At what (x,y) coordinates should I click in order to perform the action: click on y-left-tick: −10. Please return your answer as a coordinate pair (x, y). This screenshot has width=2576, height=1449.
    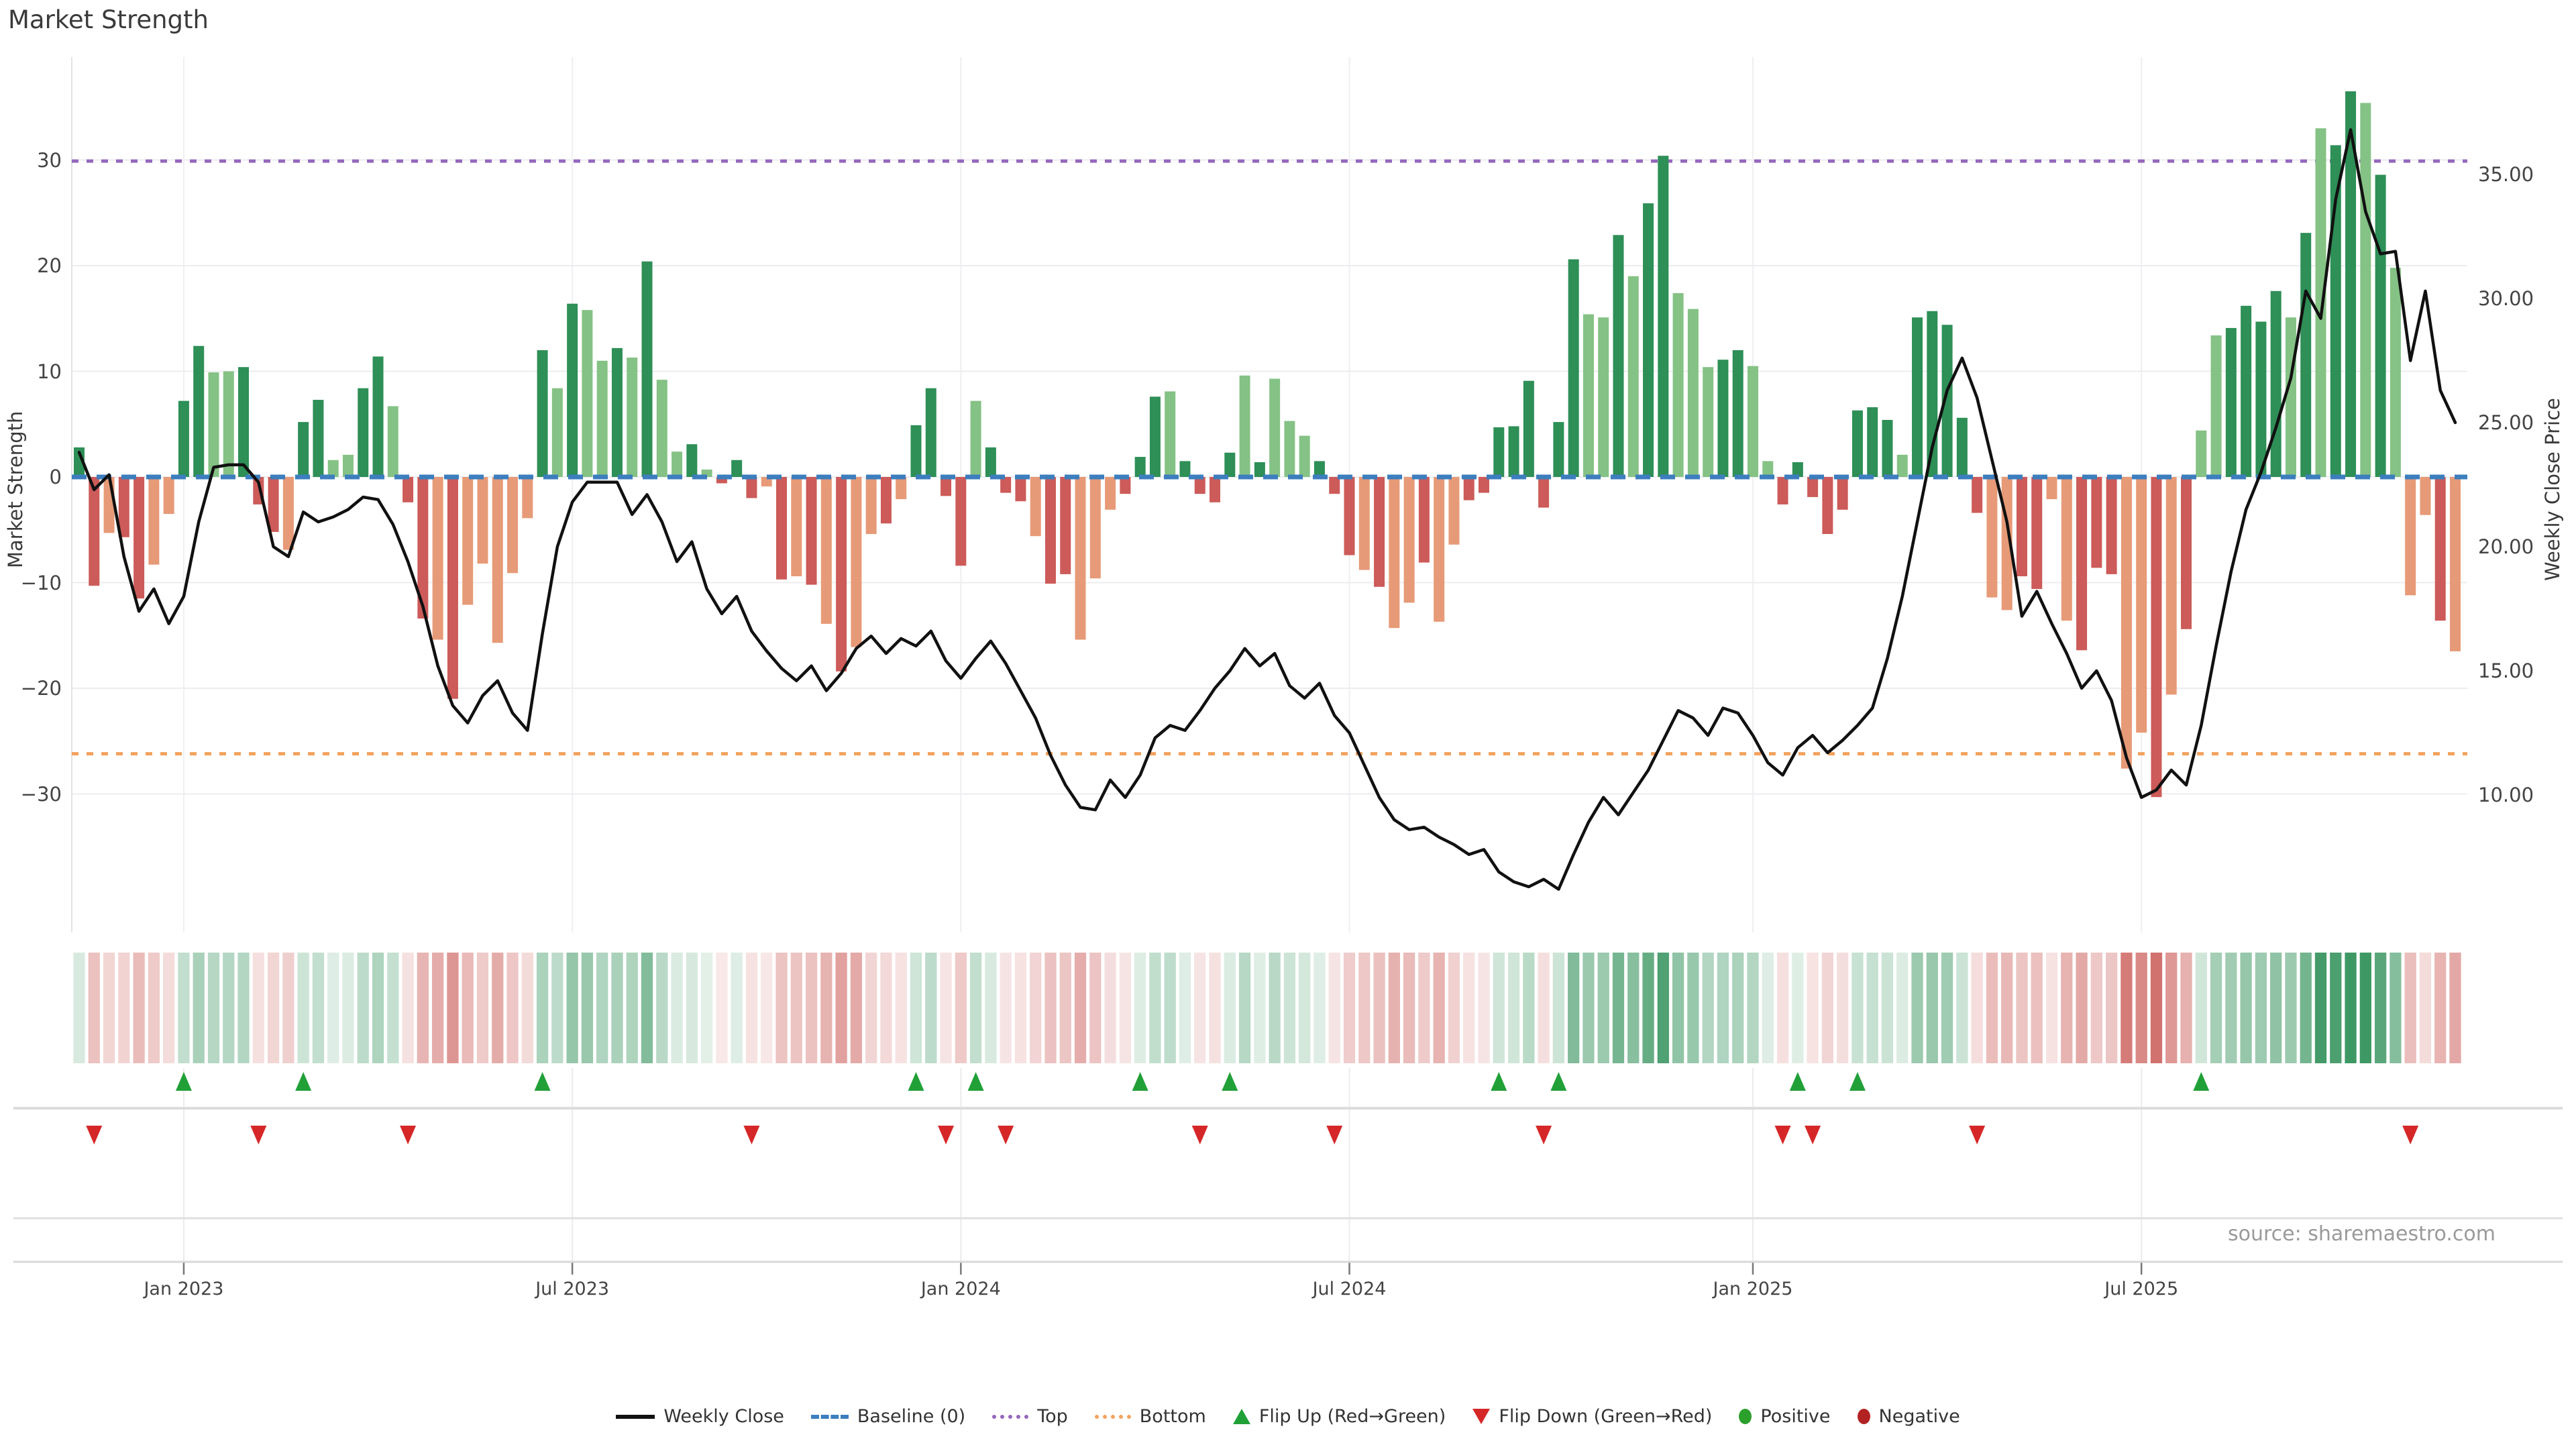
    Looking at the image, I should click on (41, 582).